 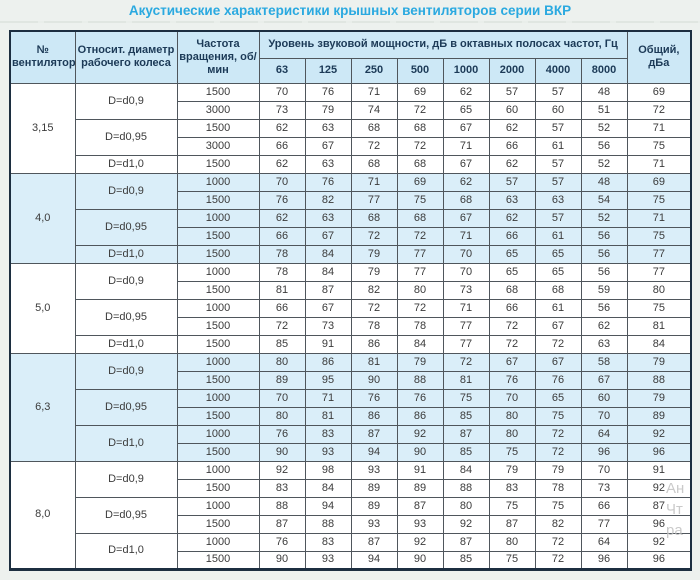 What do you see at coordinates (420, 254) in the screenshot?
I see `level-cell-500hz: 77` at bounding box center [420, 254].